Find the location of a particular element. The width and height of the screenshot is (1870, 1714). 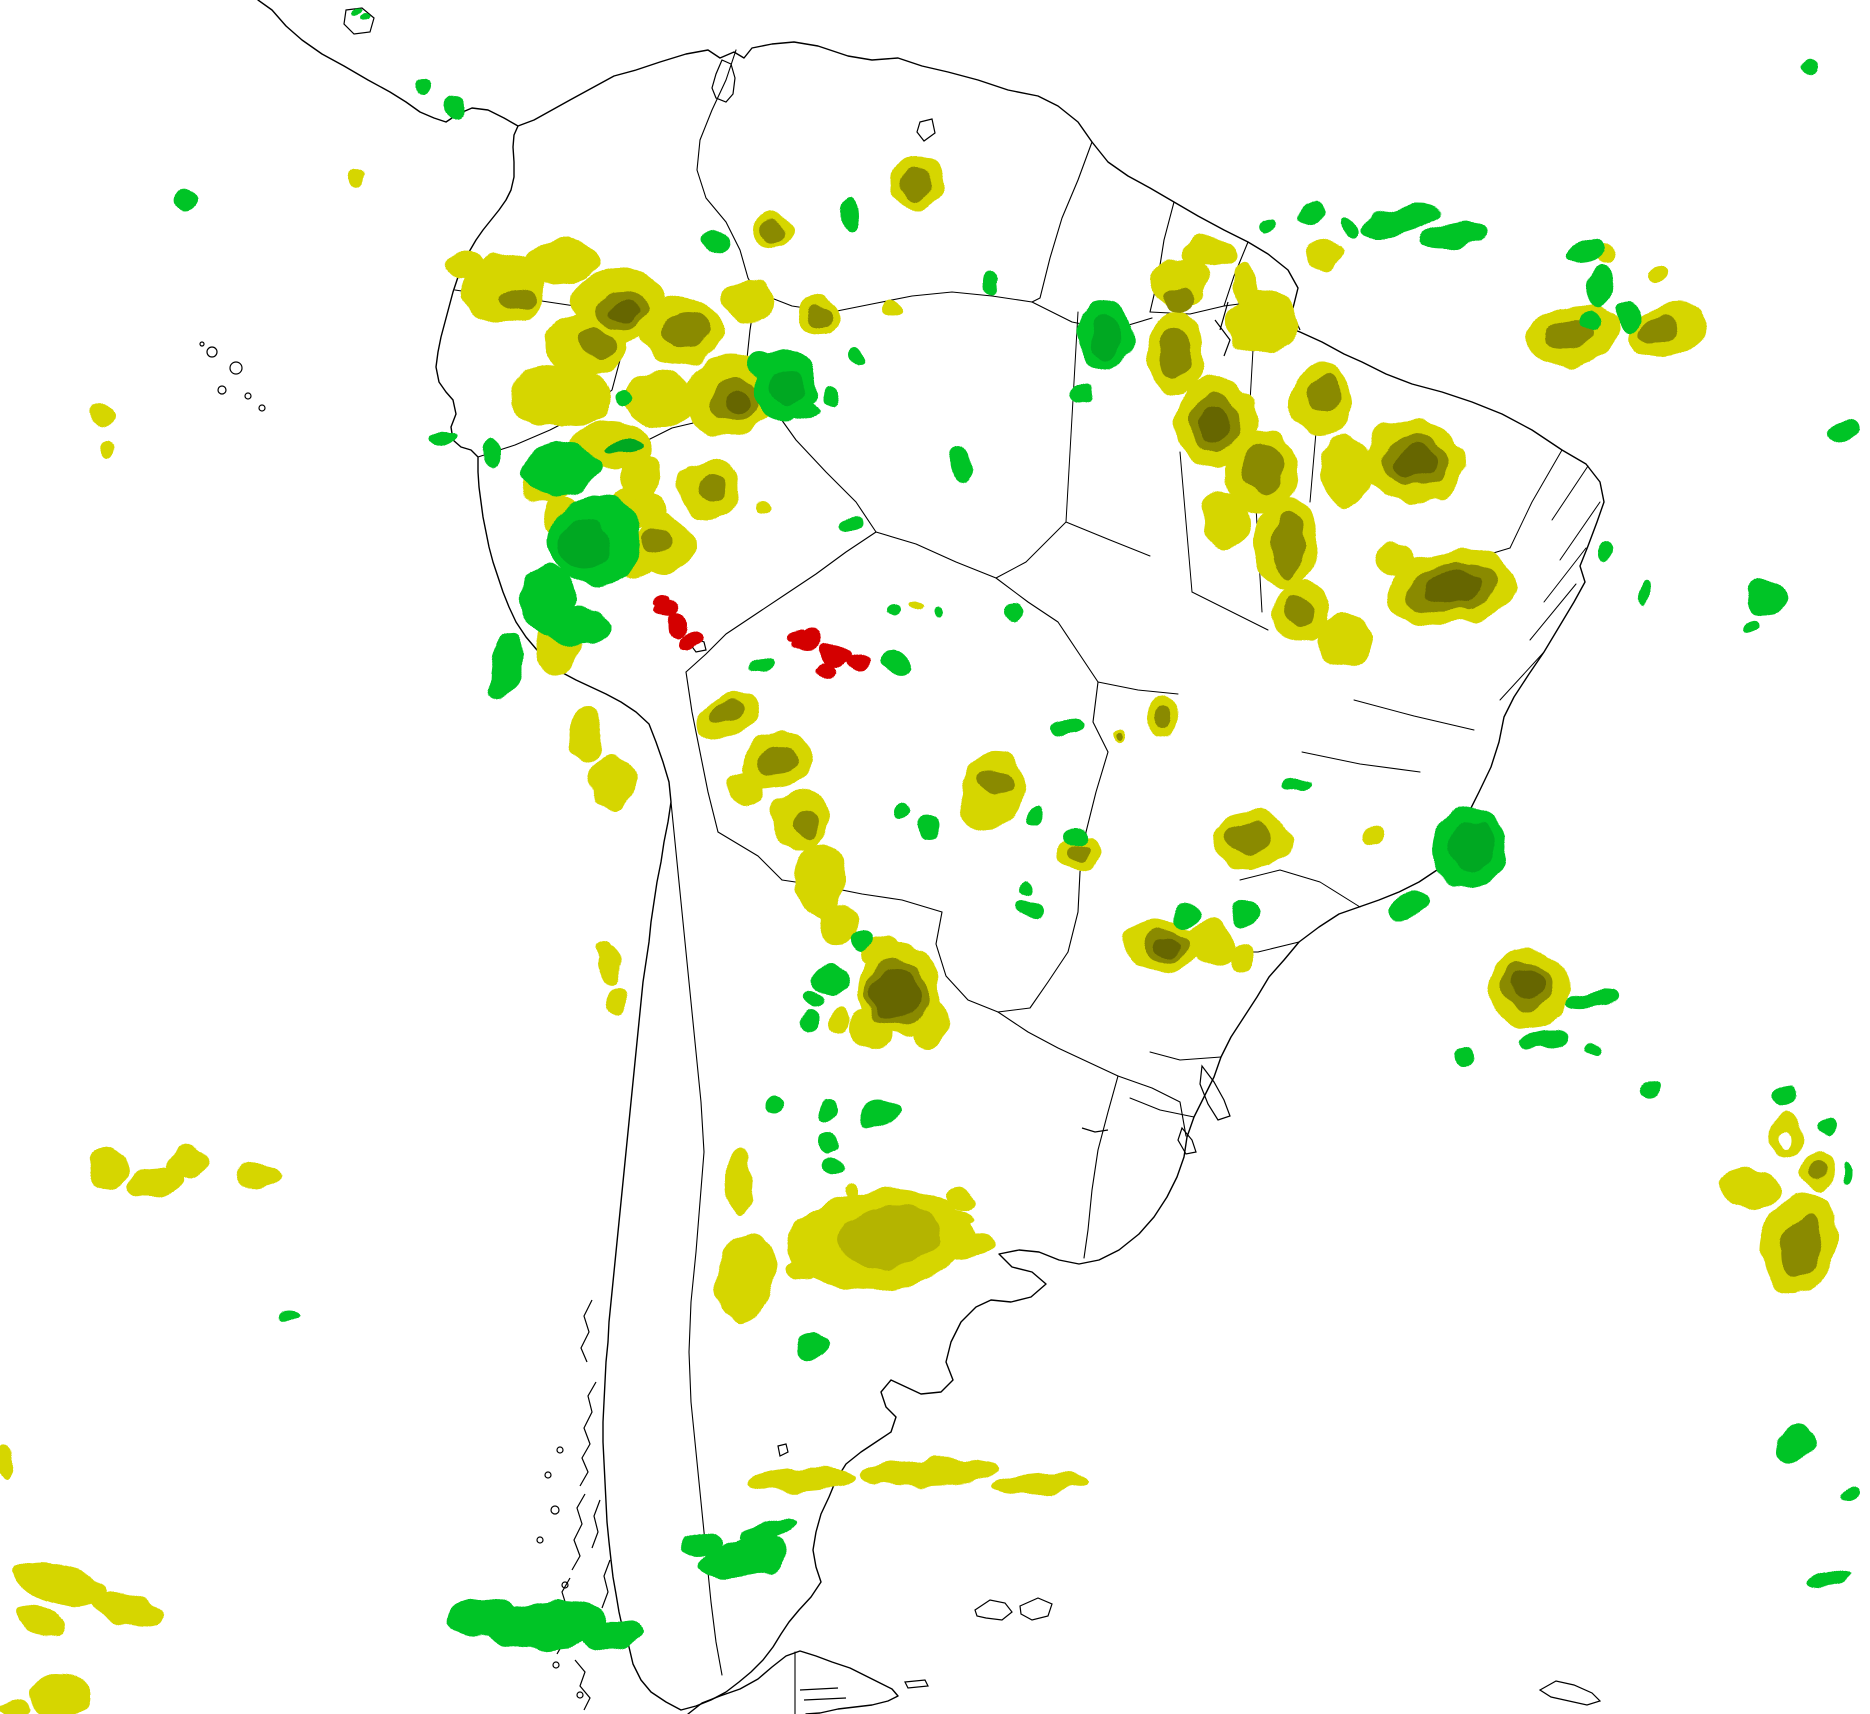

trinidad-island-outline is located at coordinates (926, 130).